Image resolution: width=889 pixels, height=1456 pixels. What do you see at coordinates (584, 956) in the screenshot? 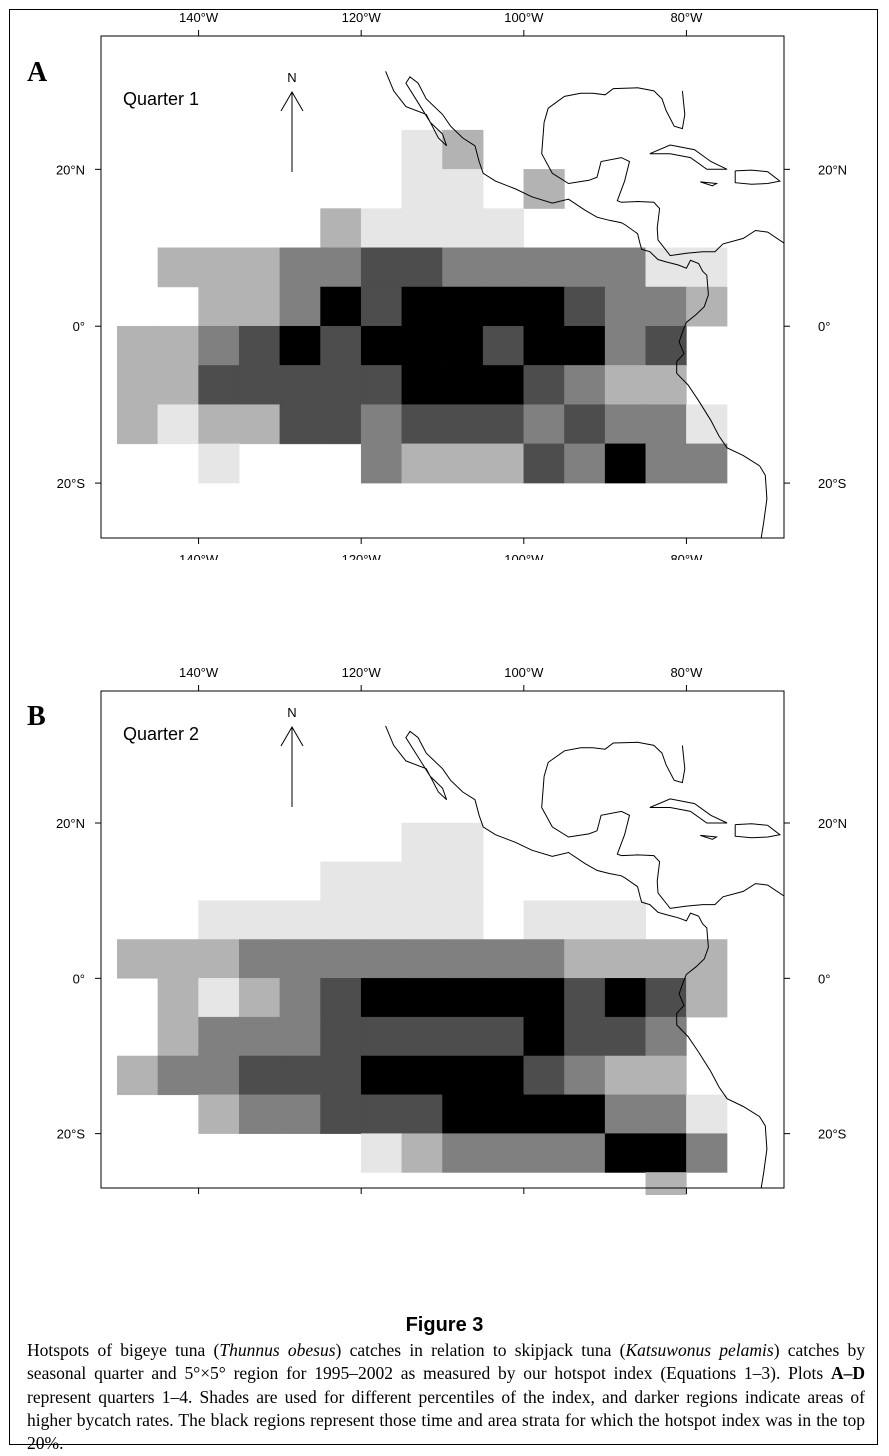
I see `coastline` at bounding box center [584, 956].